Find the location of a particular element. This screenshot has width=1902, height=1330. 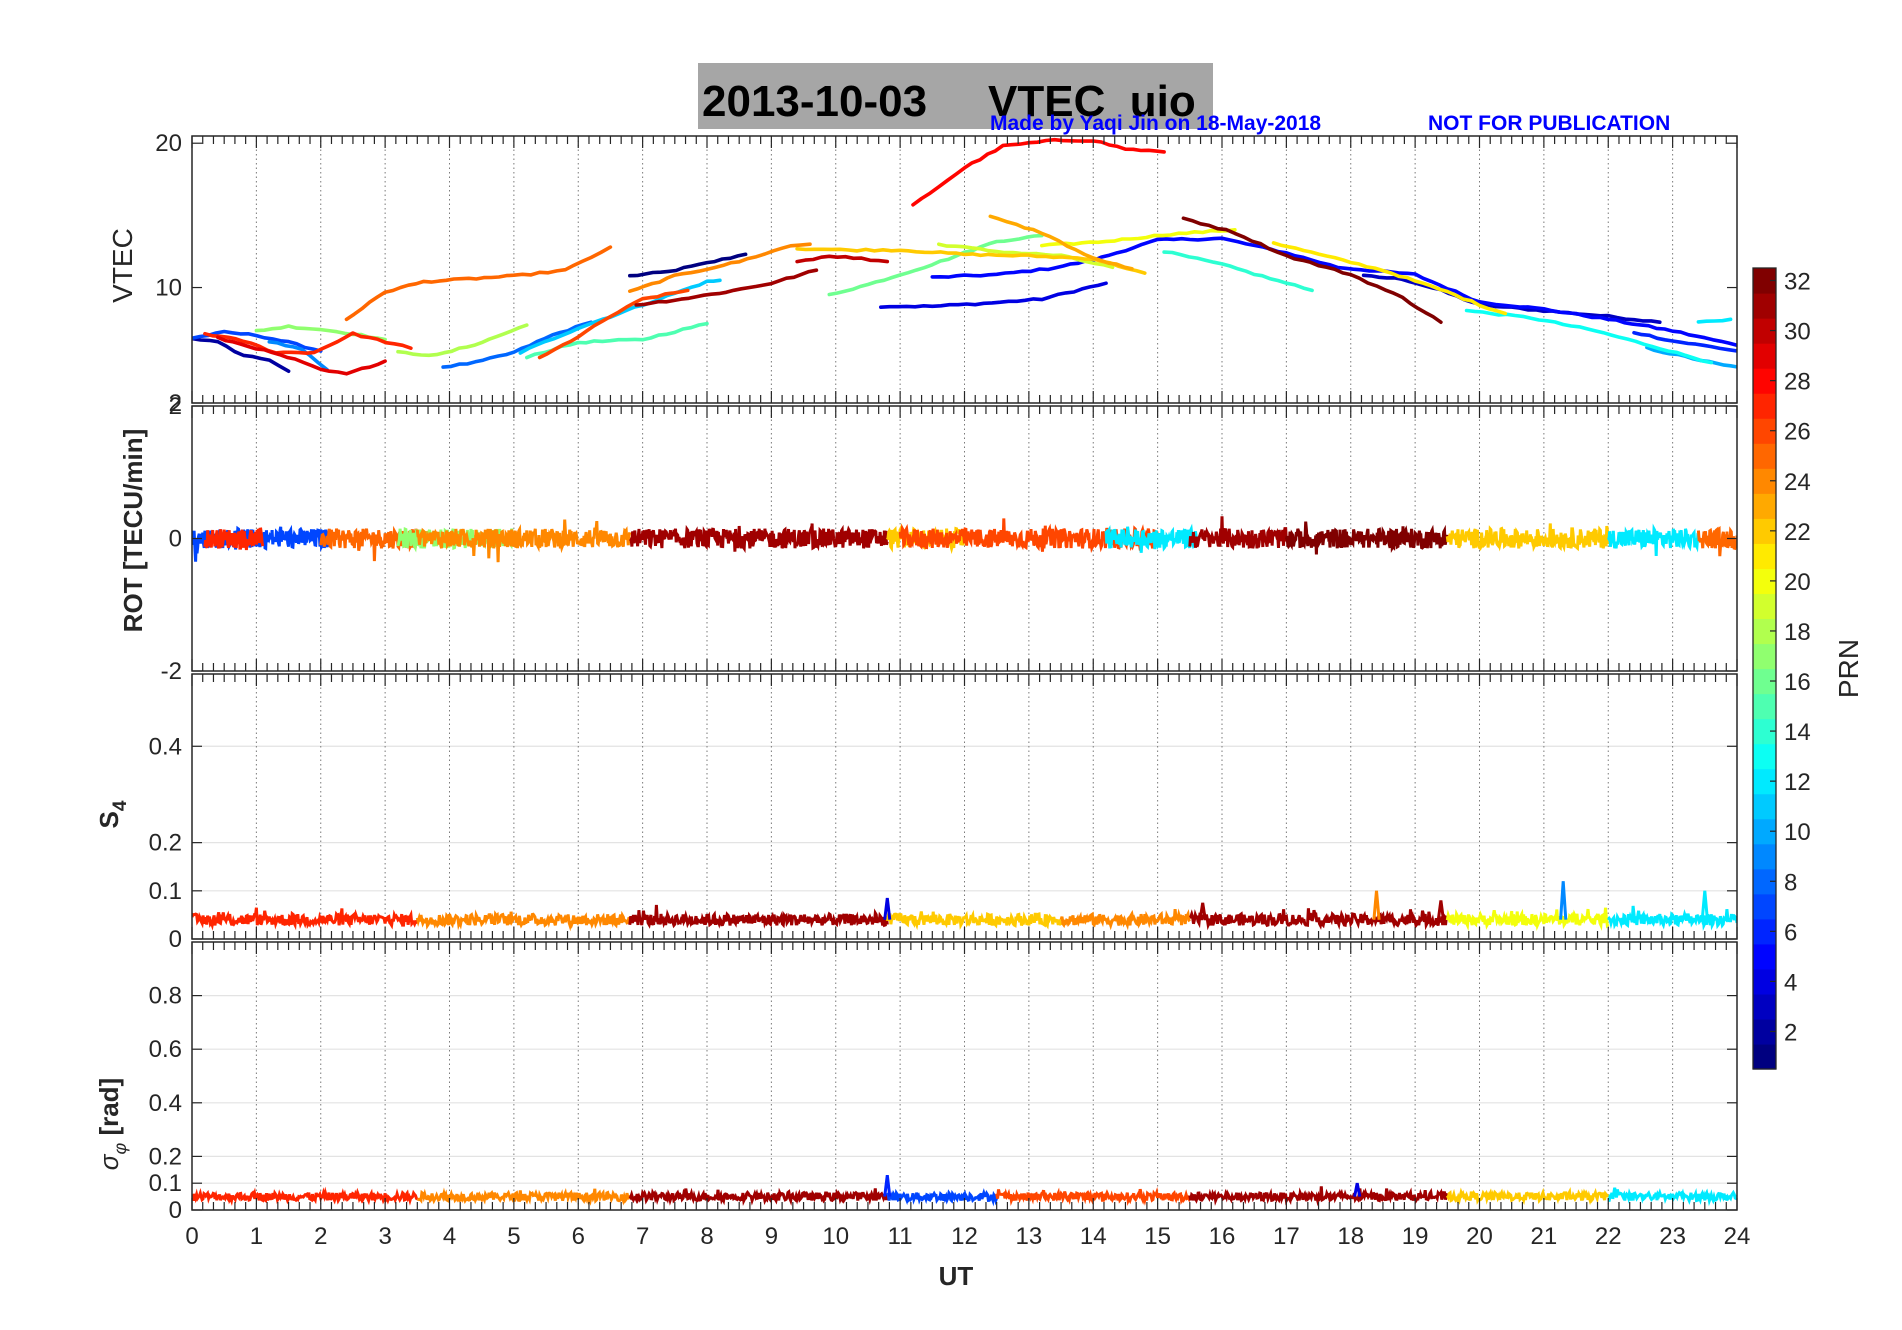

x-tick-label: 16 is located at coordinates (1222, 1236).